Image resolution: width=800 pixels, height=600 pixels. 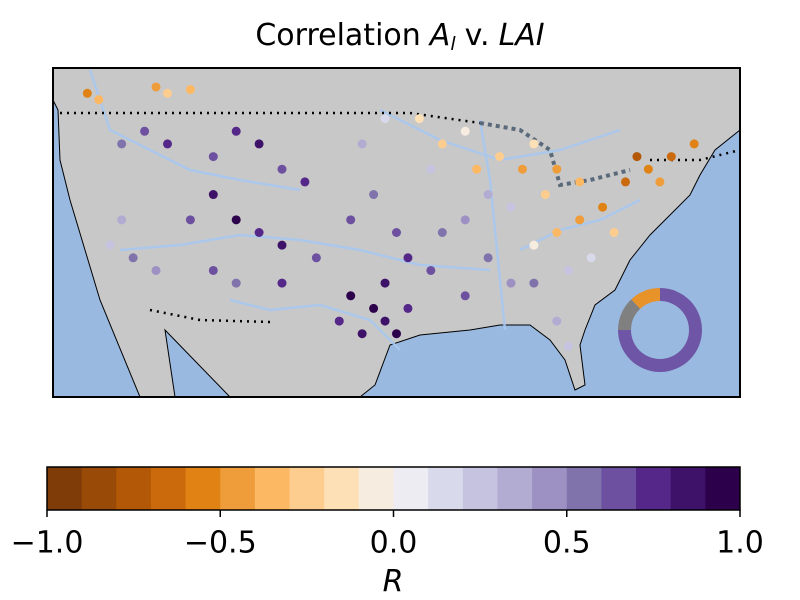 I want to click on colorbar-tick-label: 0.0, so click(x=394, y=543).